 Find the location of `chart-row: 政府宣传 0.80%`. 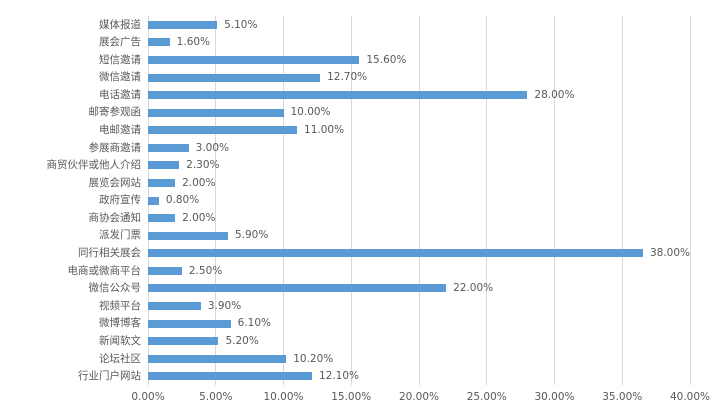

chart-row: 政府宣传 0.80% is located at coordinates (358, 201).